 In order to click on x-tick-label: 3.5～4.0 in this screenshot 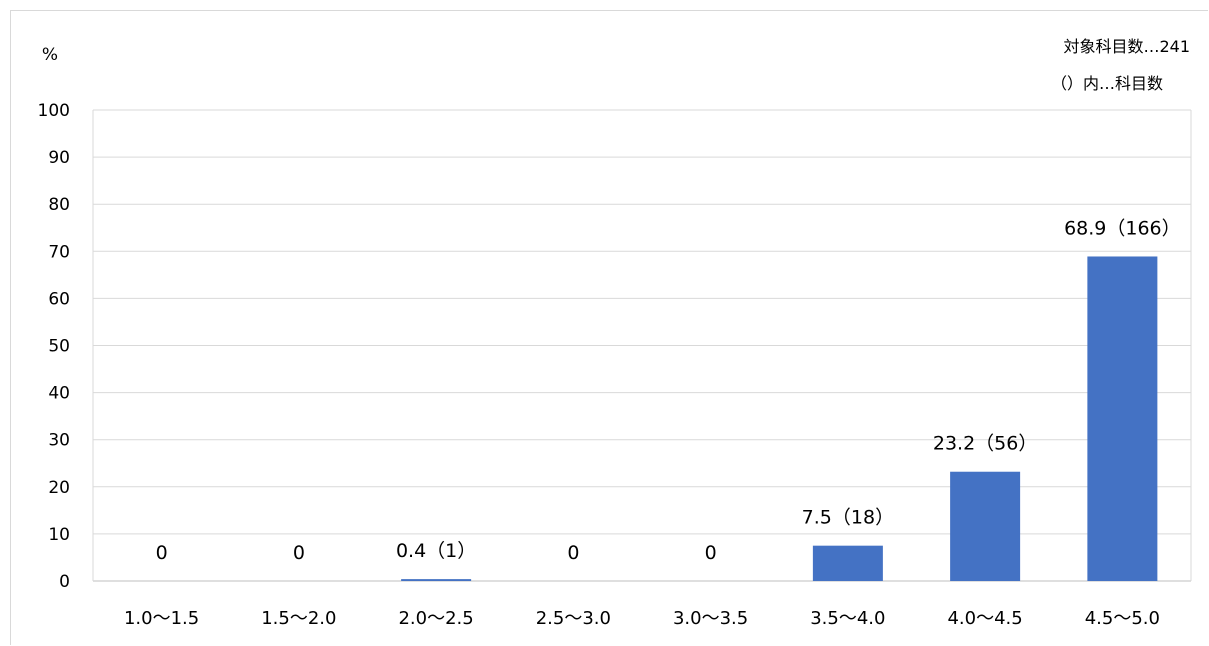, I will do `click(847, 618)`.